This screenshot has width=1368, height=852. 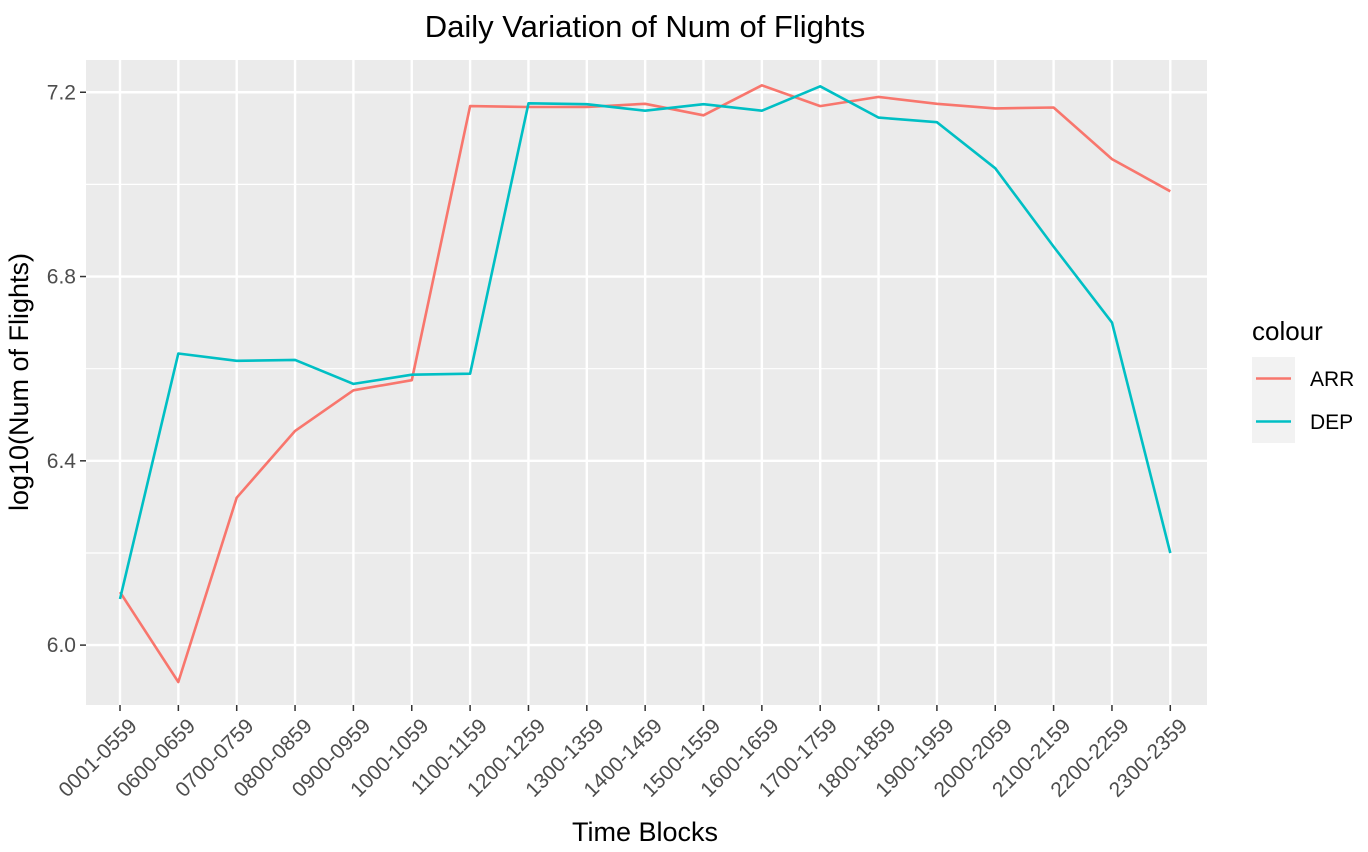 What do you see at coordinates (19, 382) in the screenshot?
I see `y-axis-title: log10(Num of Flights)` at bounding box center [19, 382].